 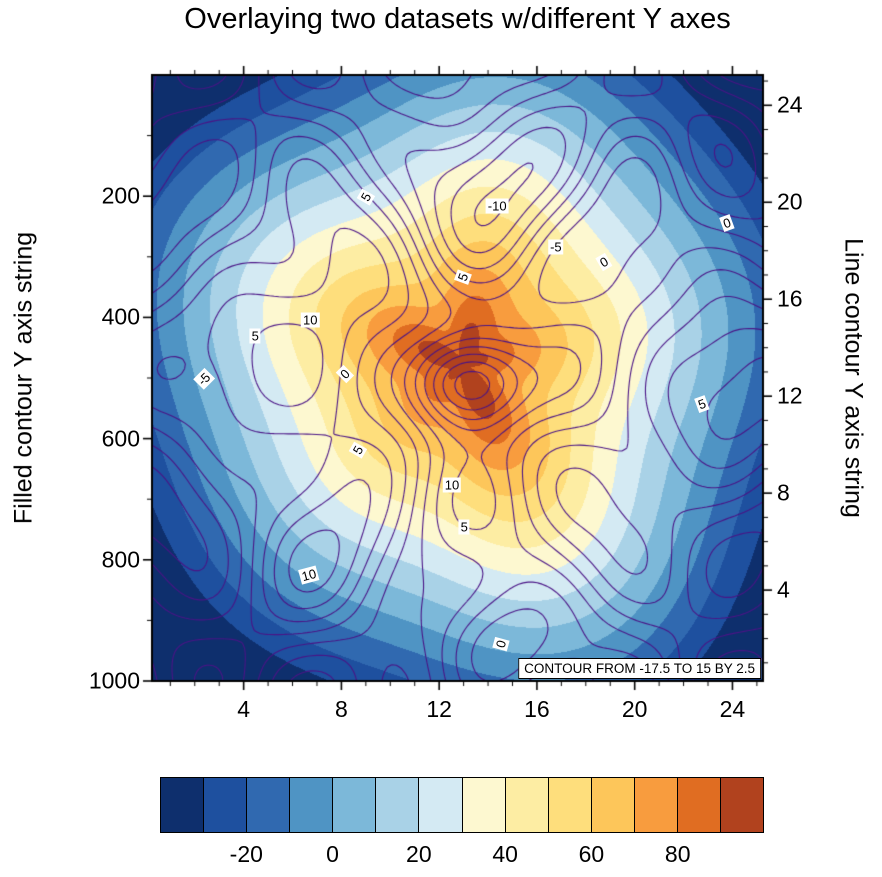 What do you see at coordinates (853, 378) in the screenshot?
I see `right-axis-title: Line contour Y axis string` at bounding box center [853, 378].